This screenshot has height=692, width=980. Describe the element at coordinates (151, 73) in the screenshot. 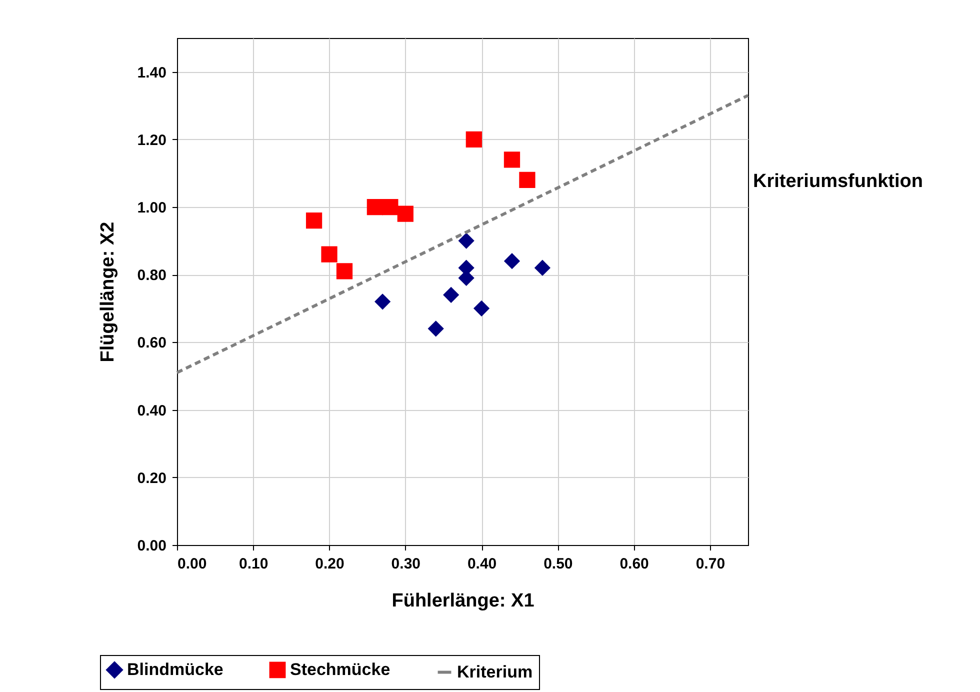

I see `y-tick-label: 1.40` at that location.